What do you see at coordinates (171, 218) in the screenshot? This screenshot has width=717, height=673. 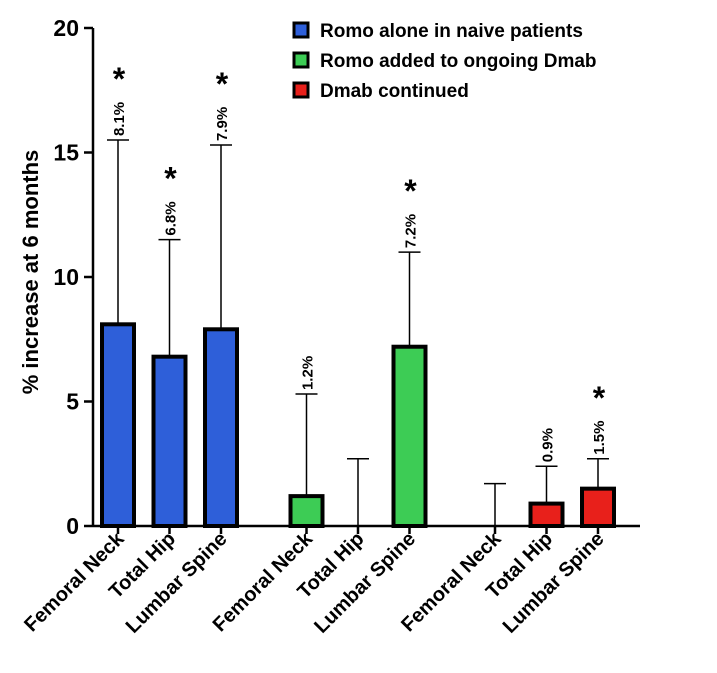 I see `data-label: 6.8%` at bounding box center [171, 218].